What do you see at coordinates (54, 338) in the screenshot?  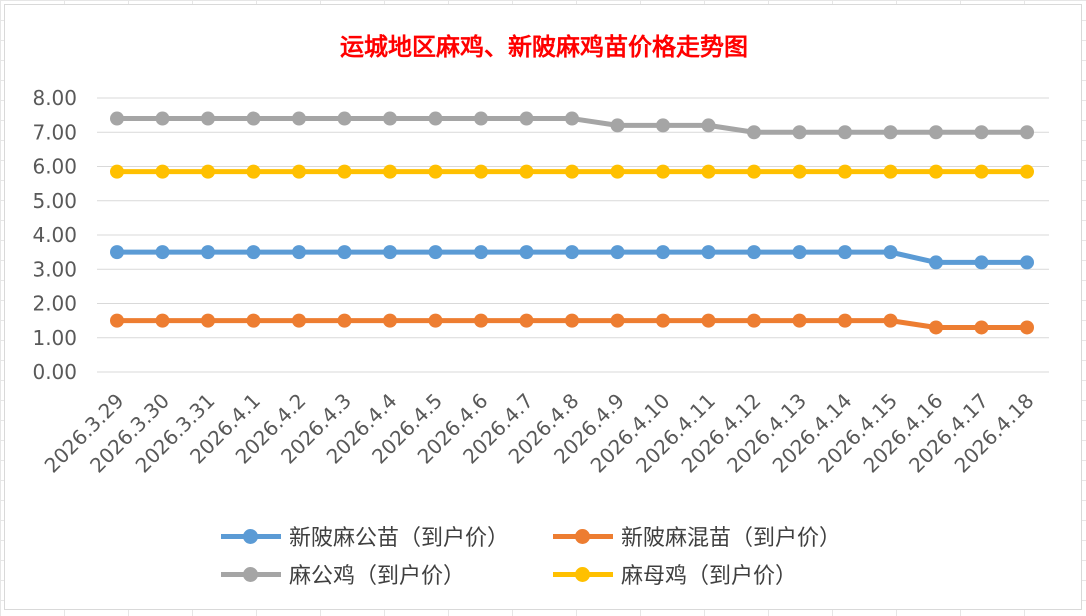 I see `y-tick-label: 1.00` at bounding box center [54, 338].